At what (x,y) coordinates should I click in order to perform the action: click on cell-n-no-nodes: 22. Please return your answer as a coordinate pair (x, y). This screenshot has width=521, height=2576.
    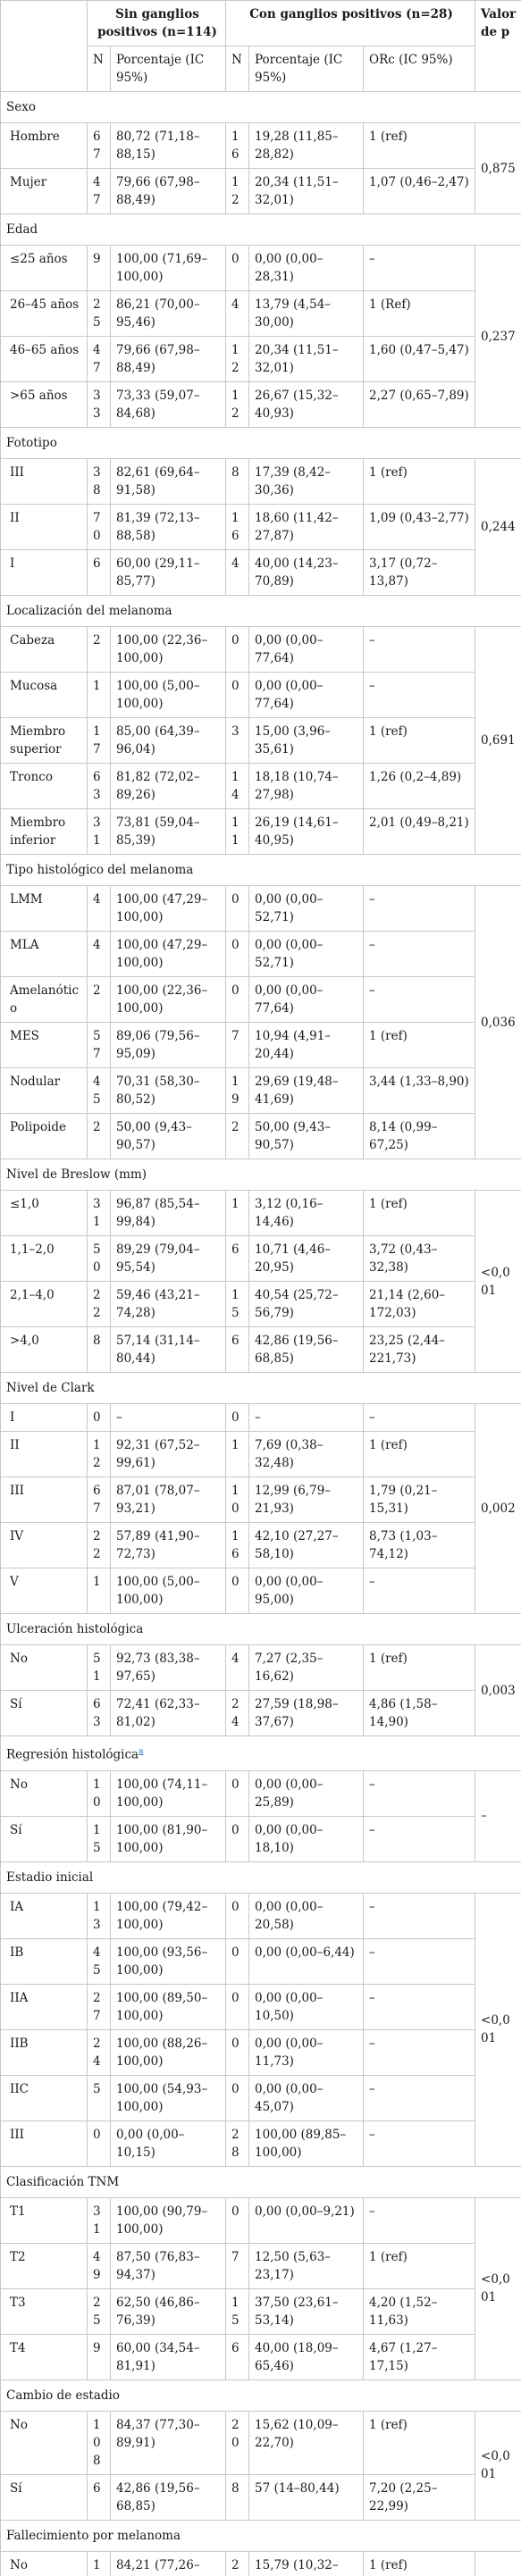
    Looking at the image, I should click on (99, 1545).